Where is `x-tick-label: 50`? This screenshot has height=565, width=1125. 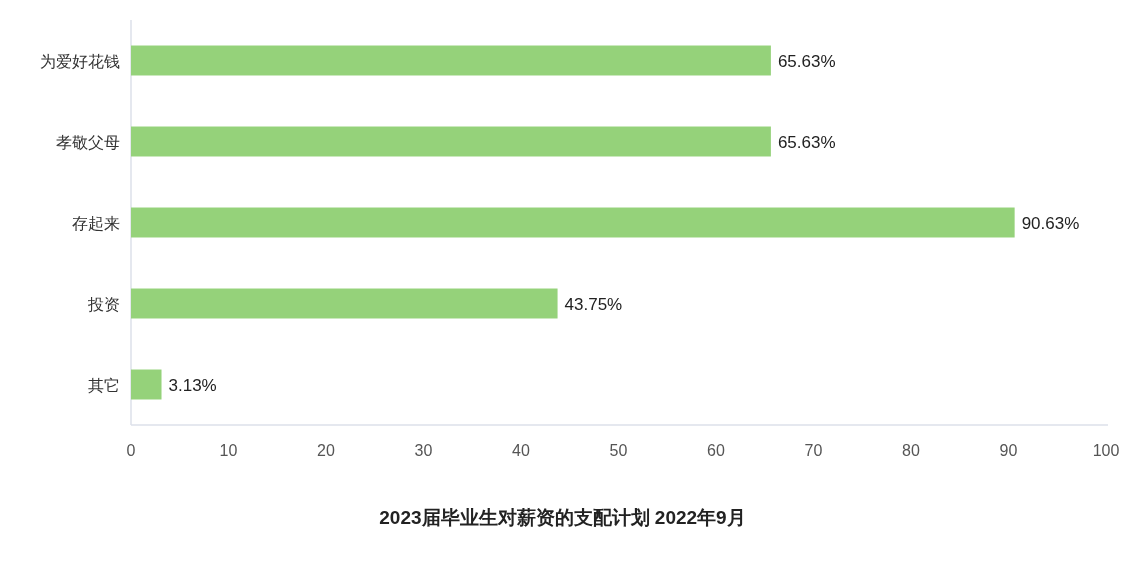
x-tick-label: 50 is located at coordinates (618, 450).